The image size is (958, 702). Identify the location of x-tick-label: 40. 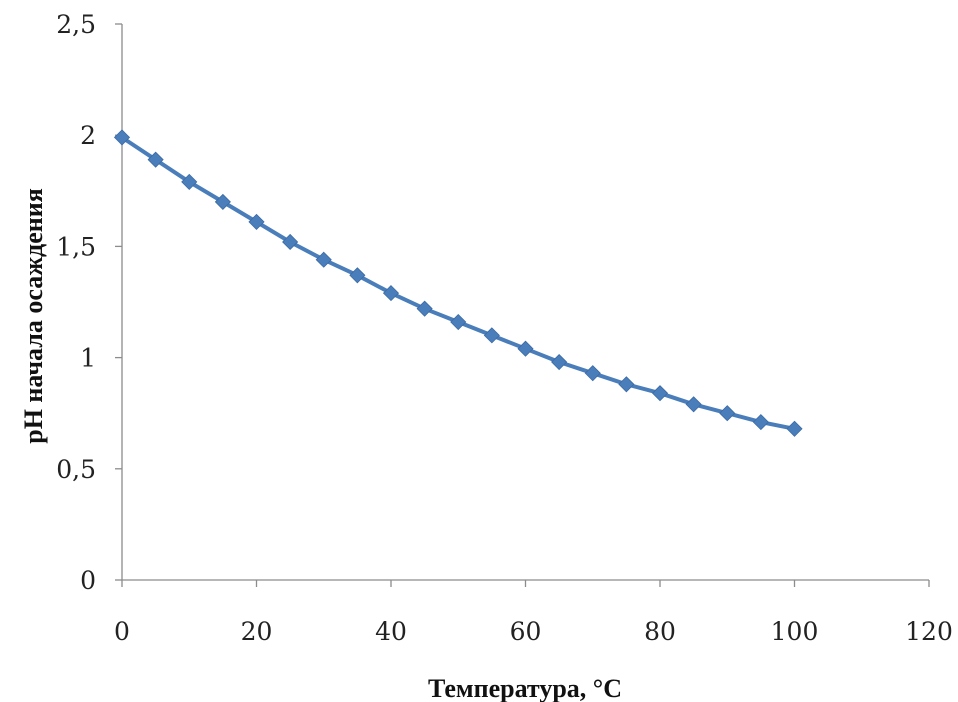
(391, 631).